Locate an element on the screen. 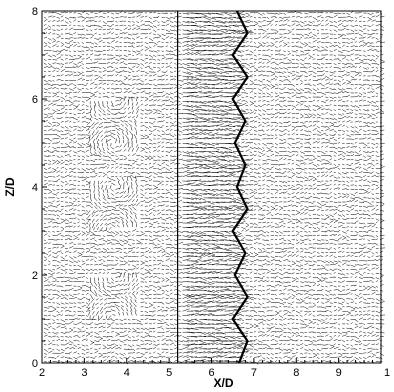 The image size is (394, 392). x-axis-title: X/D is located at coordinates (223, 383).